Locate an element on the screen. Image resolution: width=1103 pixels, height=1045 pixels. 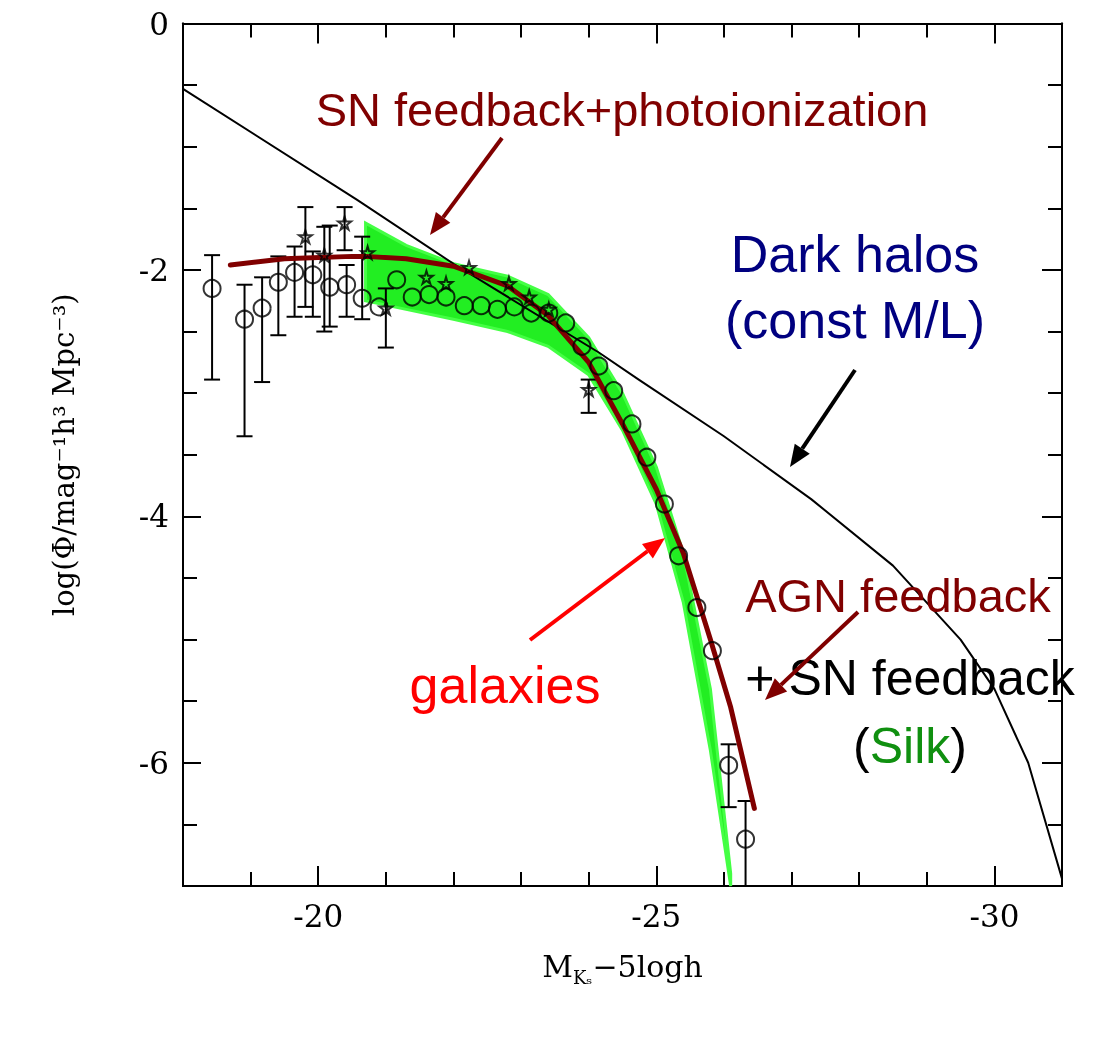
y-axis-title: log(Φ/mag⁻¹h³ Mpc⁻³) is located at coordinates (63, 455).